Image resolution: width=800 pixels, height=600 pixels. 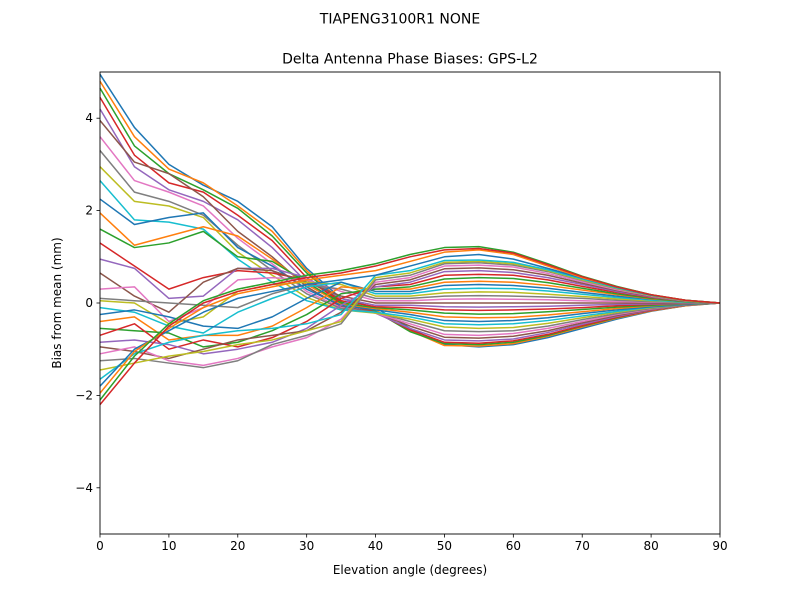 I want to click on y-tick-label: 0, so click(x=89, y=303).